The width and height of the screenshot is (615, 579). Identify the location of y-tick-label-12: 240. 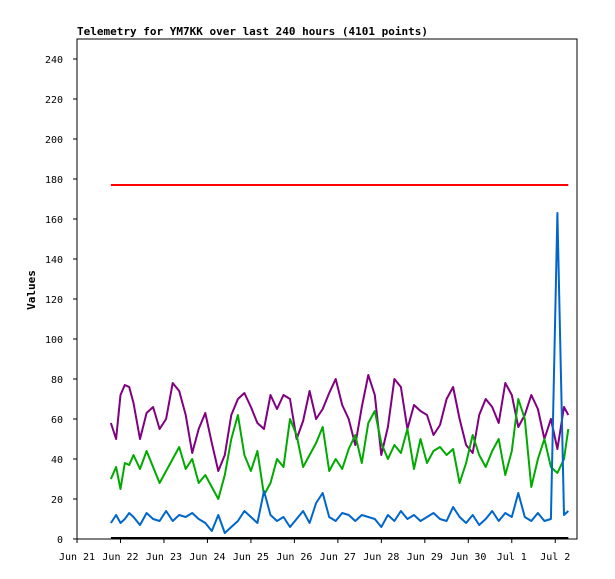
(54, 60).